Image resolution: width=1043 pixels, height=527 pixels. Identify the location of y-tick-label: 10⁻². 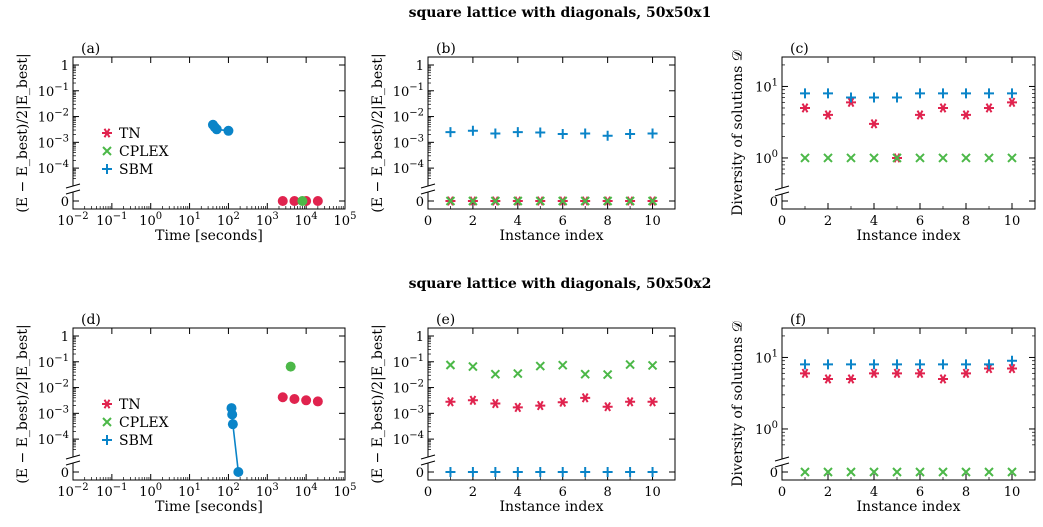
(53, 388).